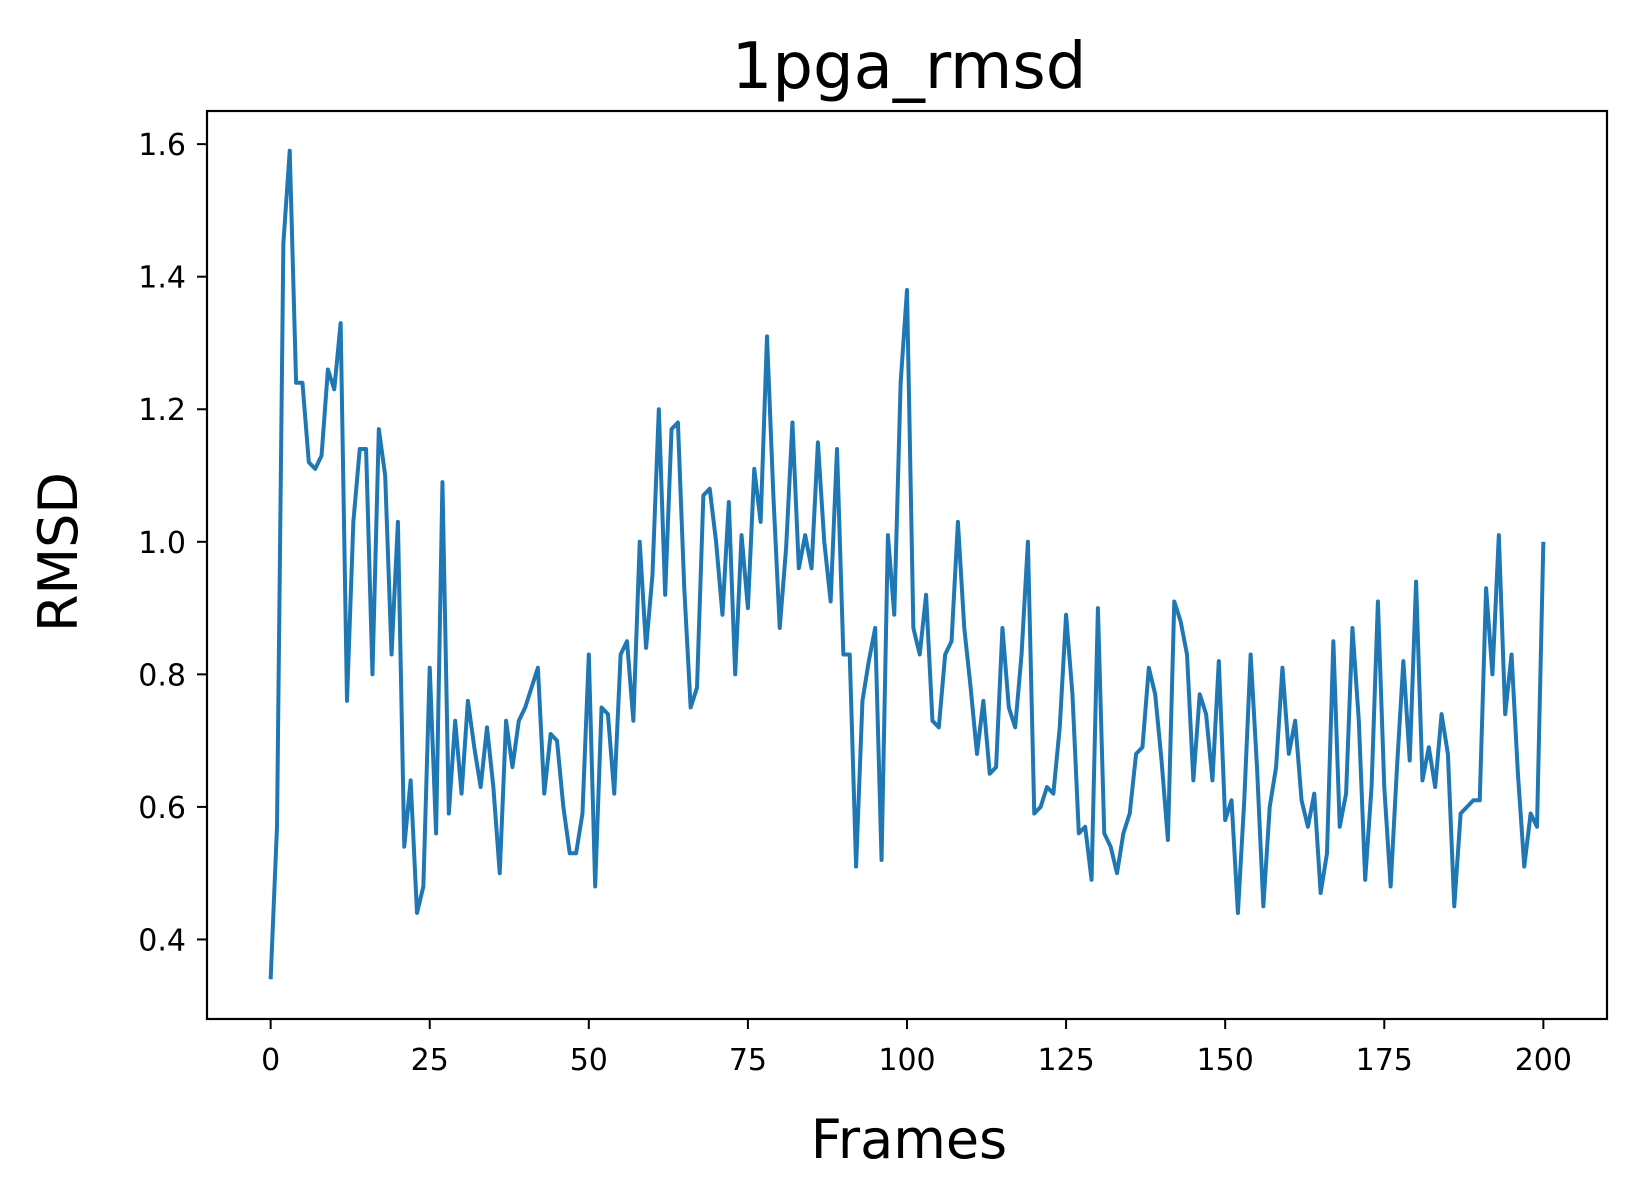 This screenshot has height=1197, width=1631. I want to click on x-tick-label: 200, so click(1543, 1060).